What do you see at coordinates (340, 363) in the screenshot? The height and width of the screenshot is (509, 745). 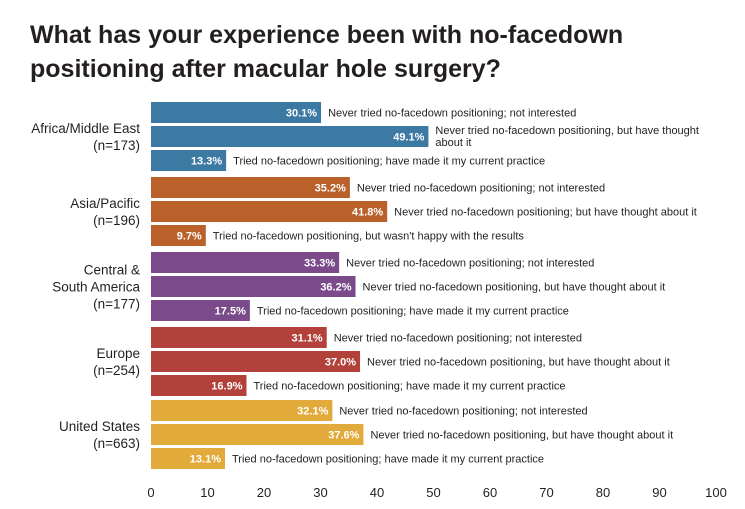 I see `bar-value-label: 37.0%` at bounding box center [340, 363].